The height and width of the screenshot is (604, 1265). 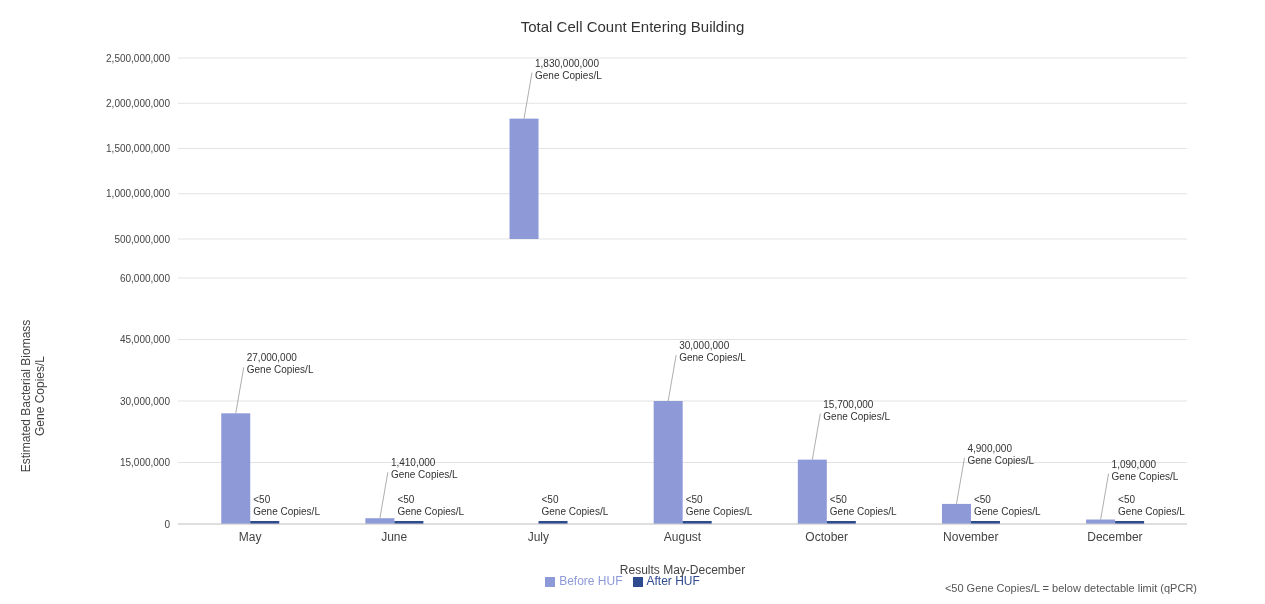 What do you see at coordinates (250, 536) in the screenshot?
I see `x-tick-label: May` at bounding box center [250, 536].